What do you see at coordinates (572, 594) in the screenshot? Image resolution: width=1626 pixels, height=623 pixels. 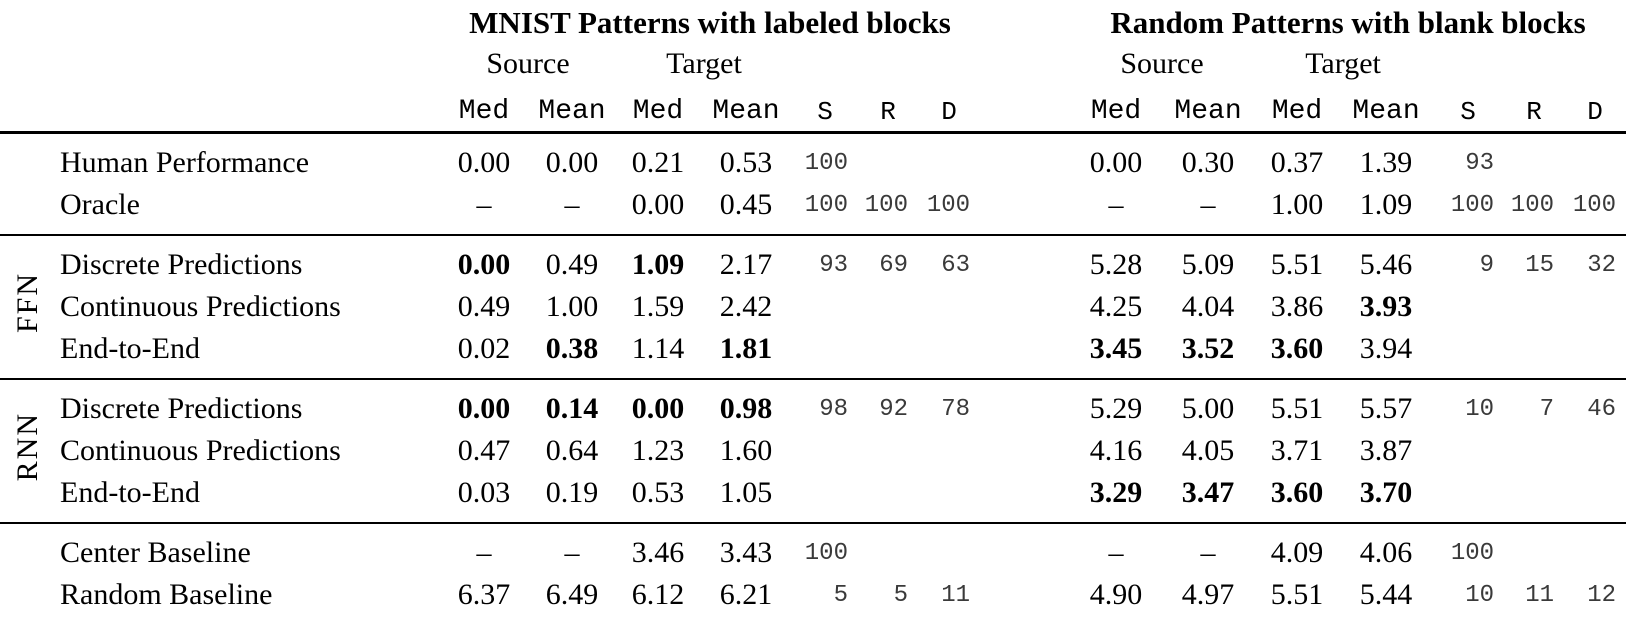 I see `value-cell: 6.49` at bounding box center [572, 594].